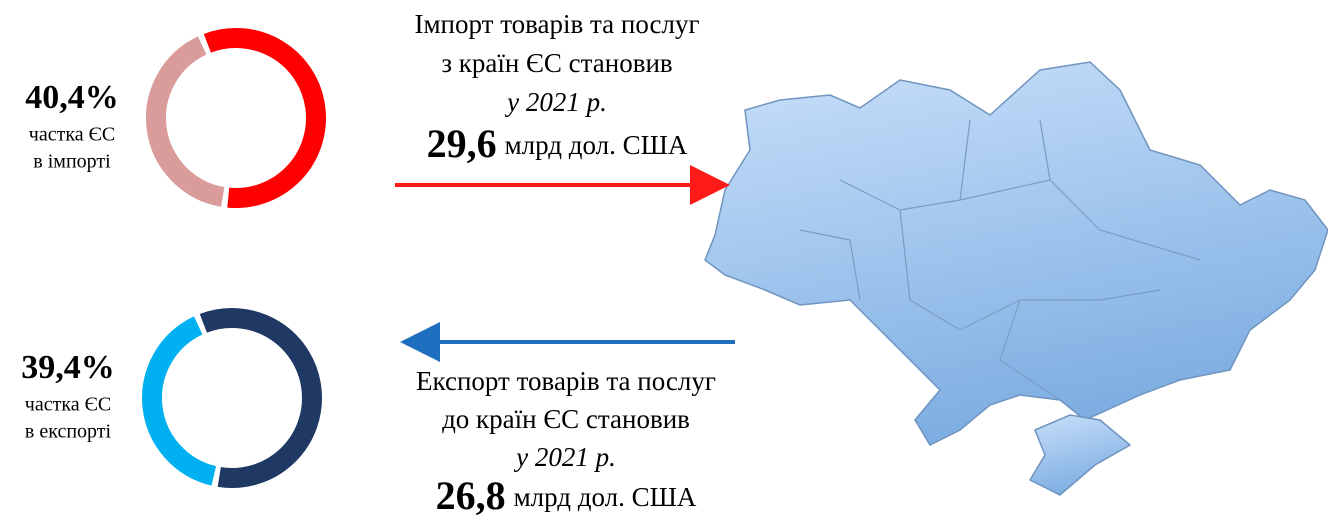  I want to click on import-year: у 2021 р., so click(555, 102).